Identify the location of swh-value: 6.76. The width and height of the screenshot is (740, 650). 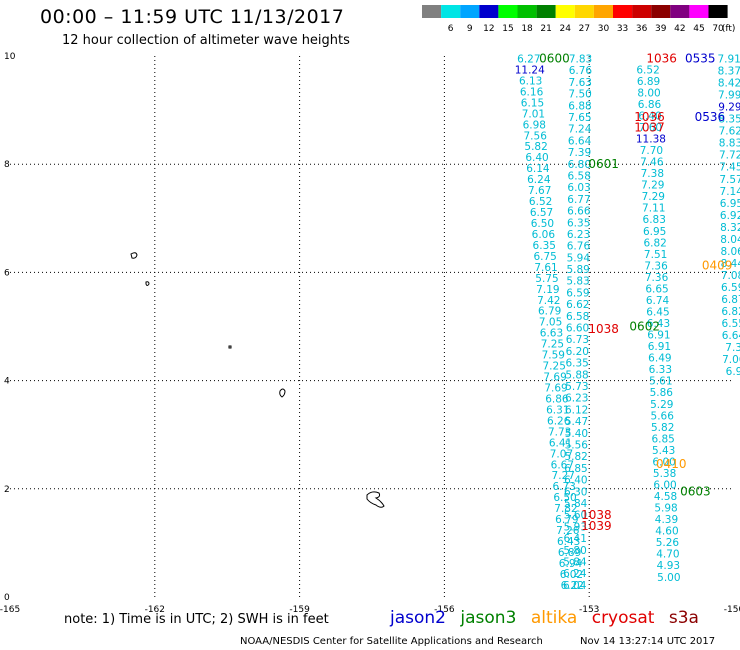
(579, 247).